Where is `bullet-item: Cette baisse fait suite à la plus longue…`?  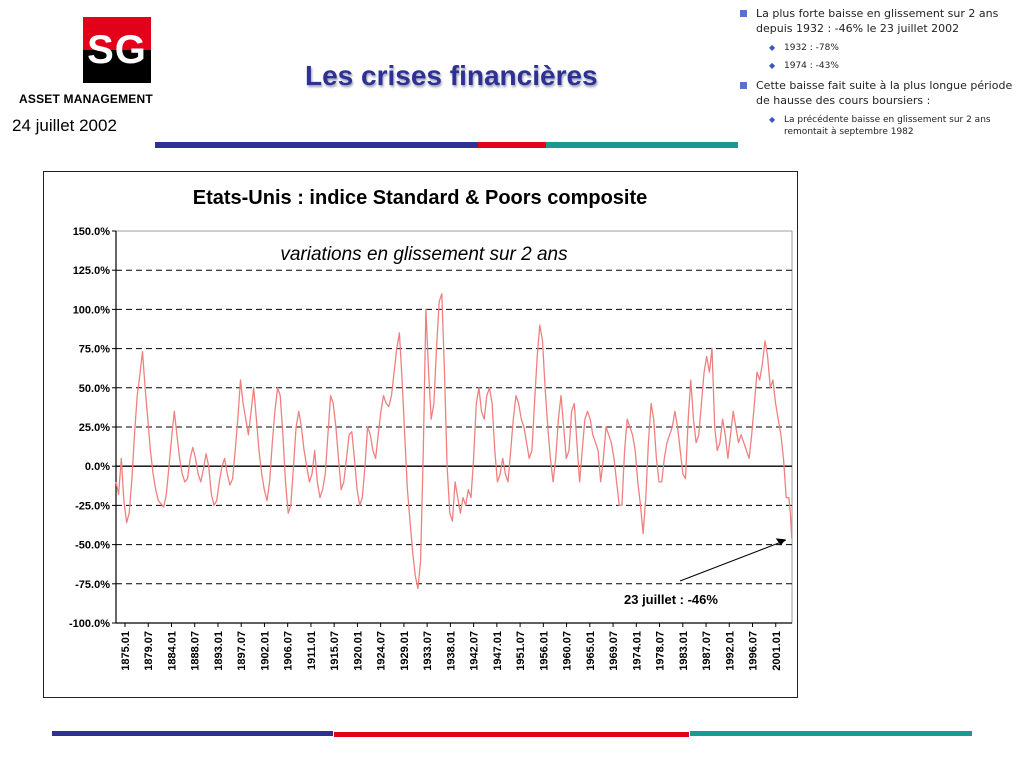
bullet-item: Cette baisse fait suite à la plus longue… is located at coordinates (882, 93).